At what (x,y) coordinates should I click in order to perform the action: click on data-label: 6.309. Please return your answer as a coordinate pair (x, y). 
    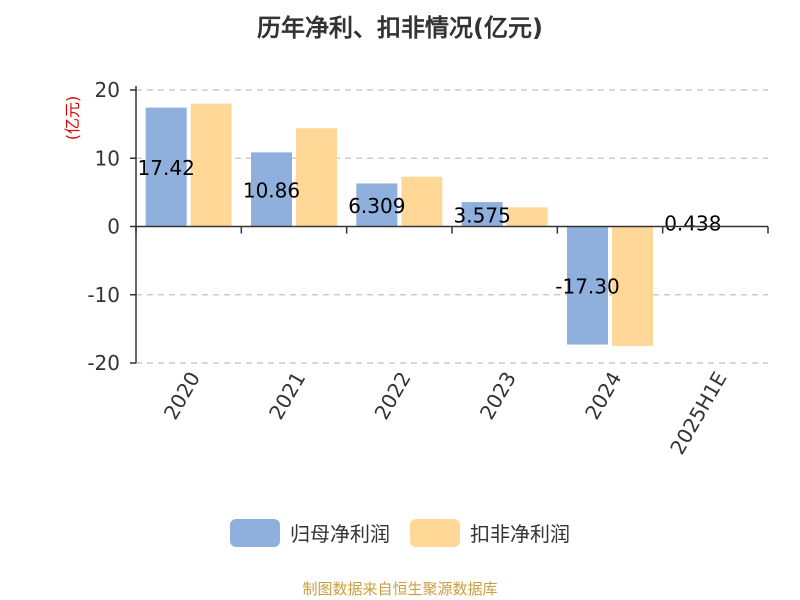
    Looking at the image, I should click on (376, 206).